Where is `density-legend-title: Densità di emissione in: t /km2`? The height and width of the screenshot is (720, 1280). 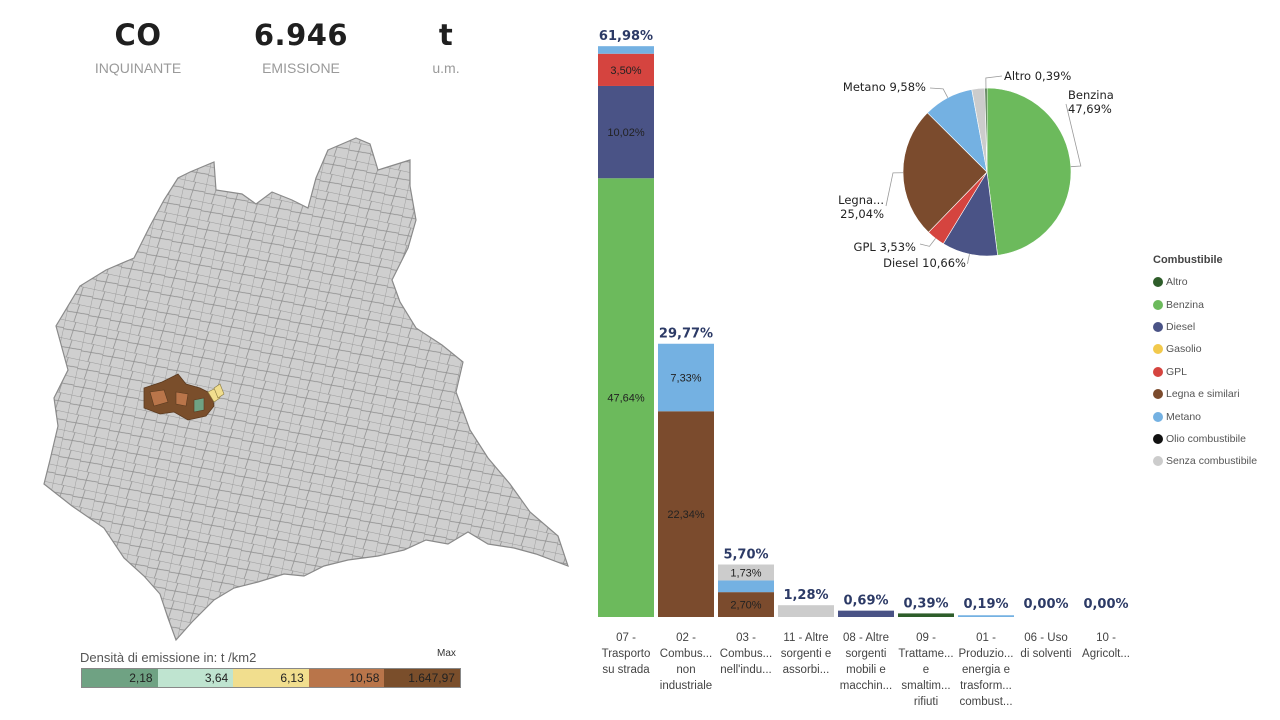 density-legend-title: Densità di emissione in: t /km2 is located at coordinates (168, 657).